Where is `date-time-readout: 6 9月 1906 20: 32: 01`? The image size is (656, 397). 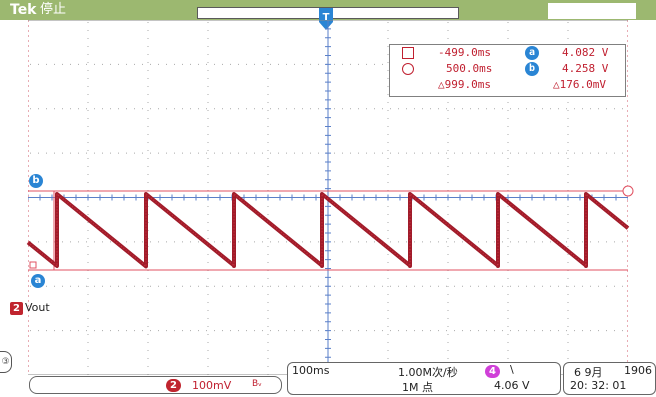
date-time-readout: 6 9月 1906 20: 32: 01 is located at coordinates (609, 378).